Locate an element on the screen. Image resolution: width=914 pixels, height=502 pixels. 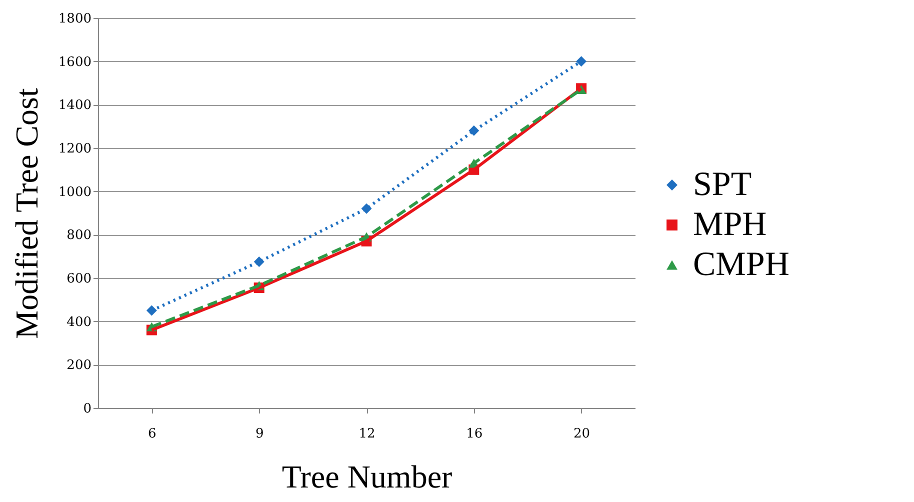
x-tick-label: 6 is located at coordinates (152, 434).